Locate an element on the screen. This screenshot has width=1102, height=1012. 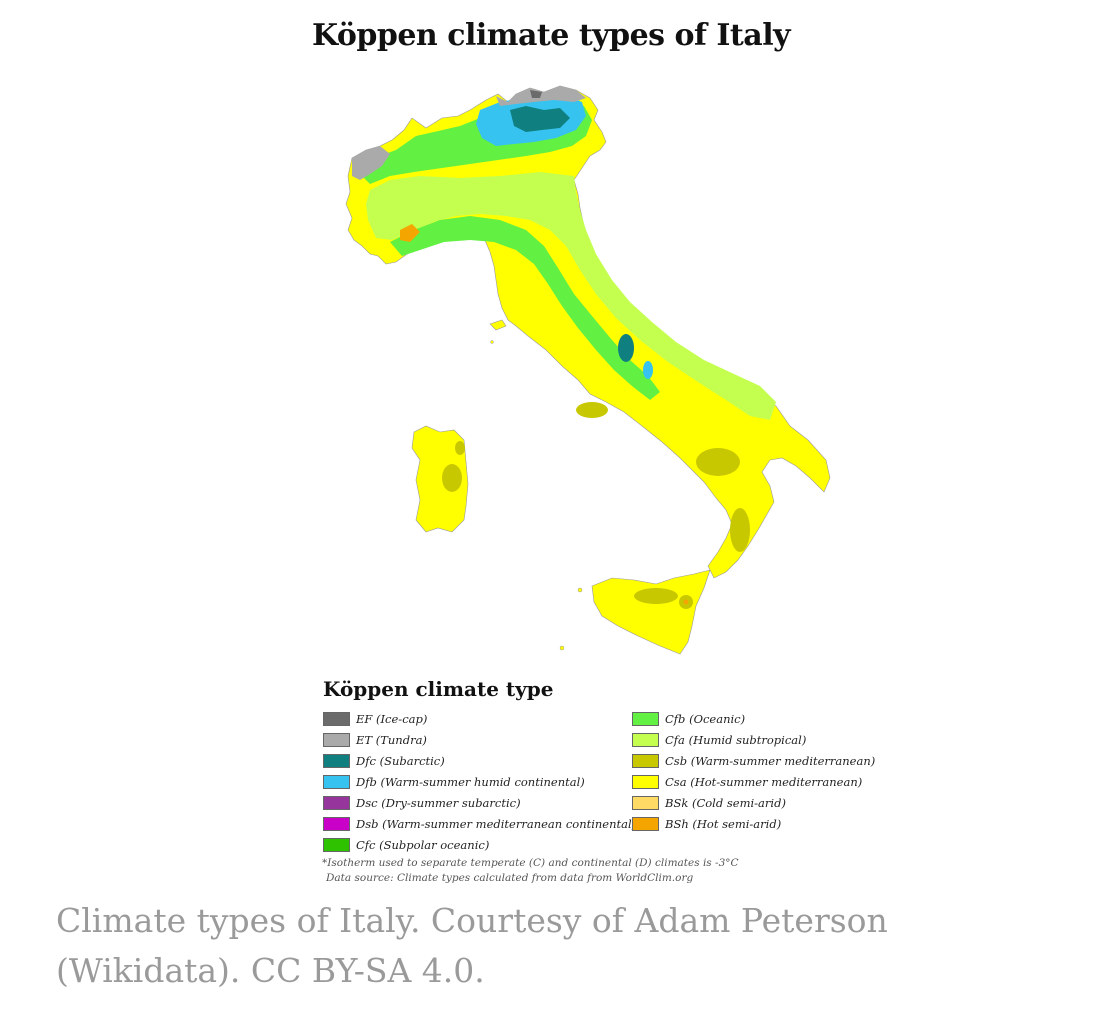
legend-code: ET is located at coordinates (364, 740).